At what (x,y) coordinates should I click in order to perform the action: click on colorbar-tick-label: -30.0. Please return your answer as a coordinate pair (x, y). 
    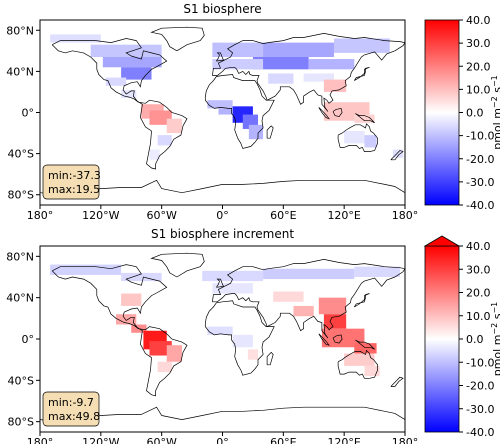
    Looking at the image, I should click on (480, 409).